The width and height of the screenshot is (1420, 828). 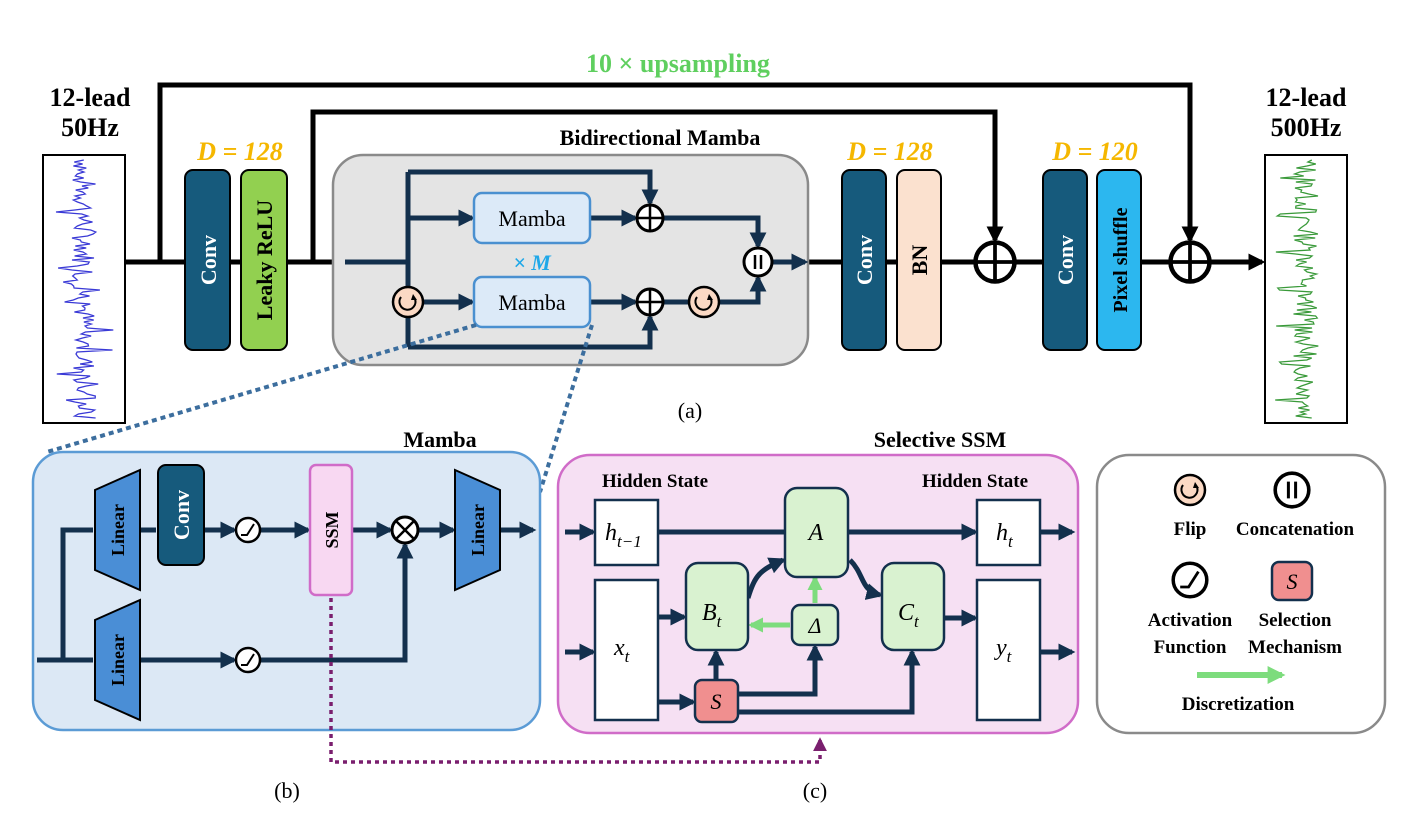 What do you see at coordinates (320, 408) in the screenshot?
I see `zoom-connector` at bounding box center [320, 408].